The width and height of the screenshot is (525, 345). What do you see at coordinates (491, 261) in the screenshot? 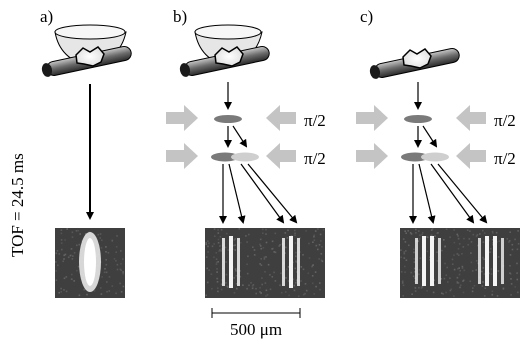
I see `fringe-pattern-c-right` at bounding box center [491, 261].